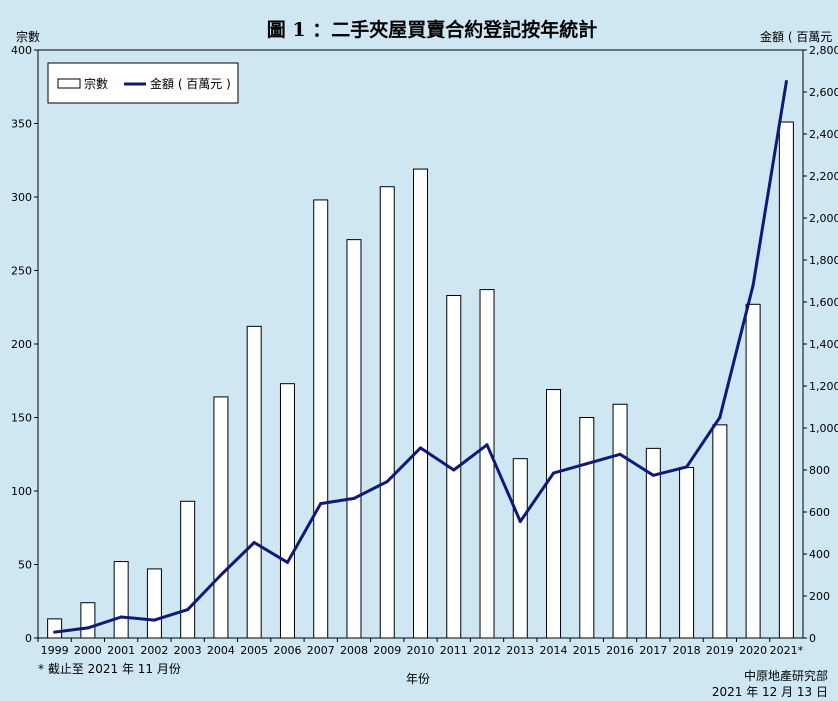  What do you see at coordinates (28, 36) in the screenshot?
I see `left-axis-label: 宗數` at bounding box center [28, 36].